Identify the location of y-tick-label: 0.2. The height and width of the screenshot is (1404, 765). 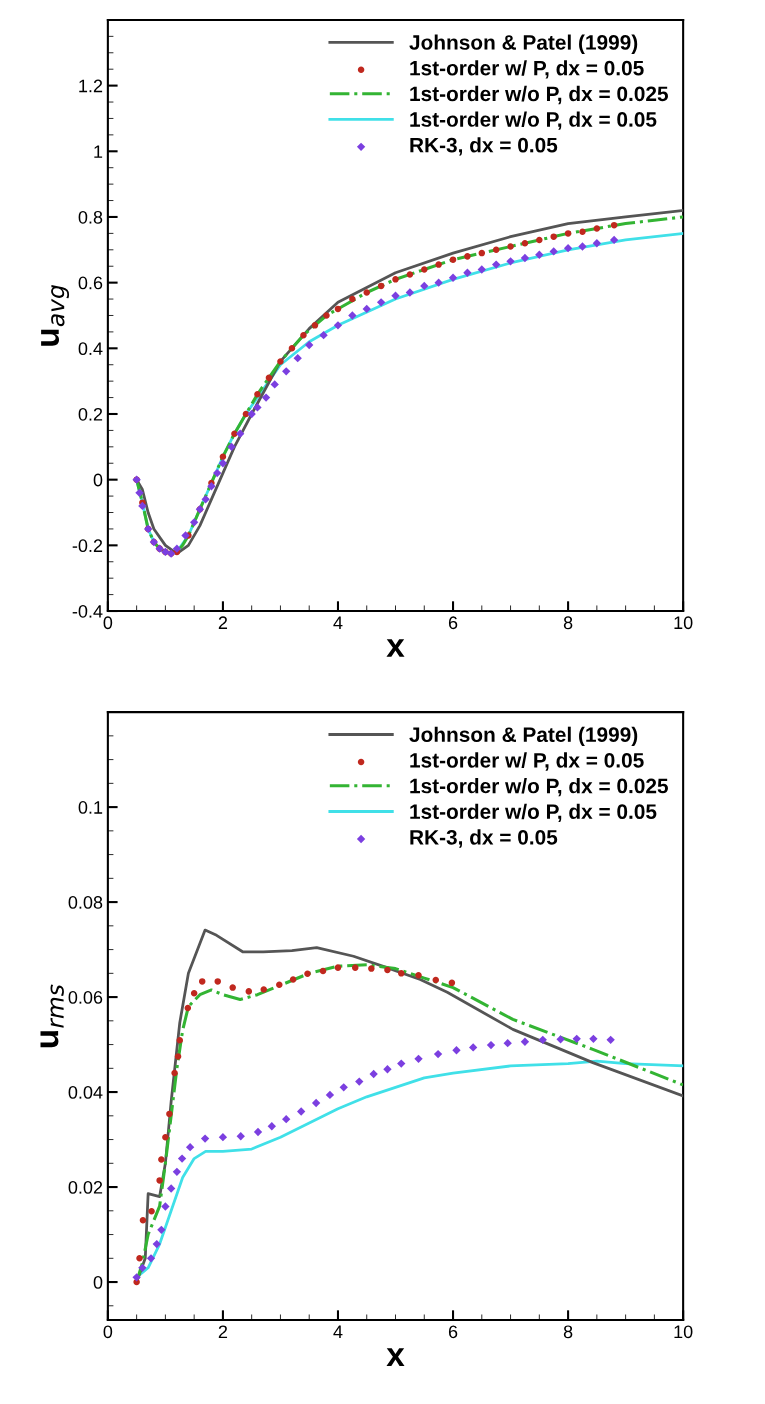
(90, 414).